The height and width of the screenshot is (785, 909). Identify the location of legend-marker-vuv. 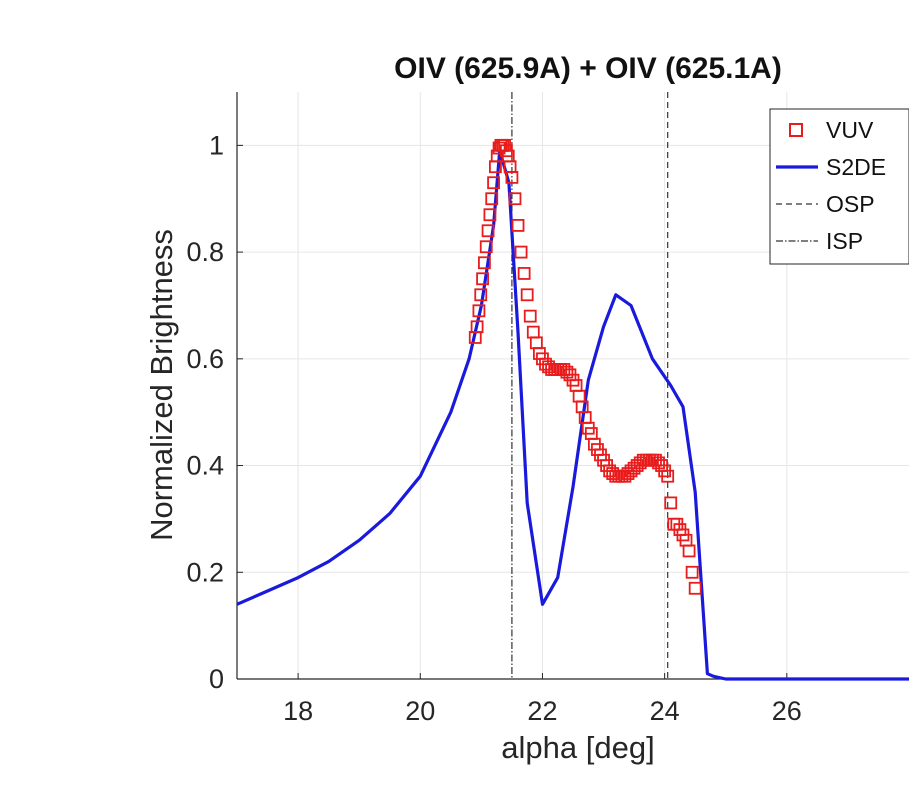
(796, 130).